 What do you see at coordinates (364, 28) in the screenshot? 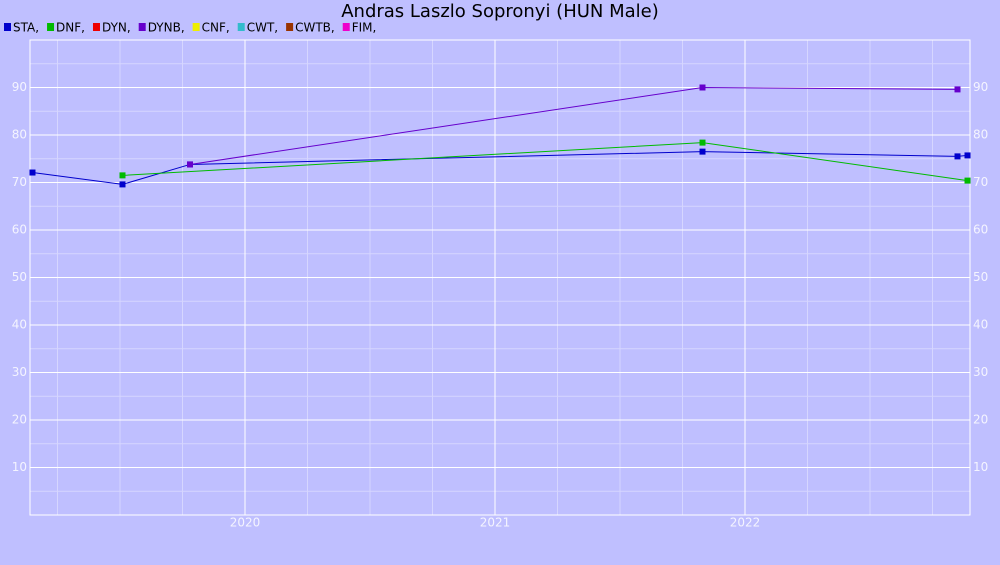
I see `legend-label: FIM,` at bounding box center [364, 28].